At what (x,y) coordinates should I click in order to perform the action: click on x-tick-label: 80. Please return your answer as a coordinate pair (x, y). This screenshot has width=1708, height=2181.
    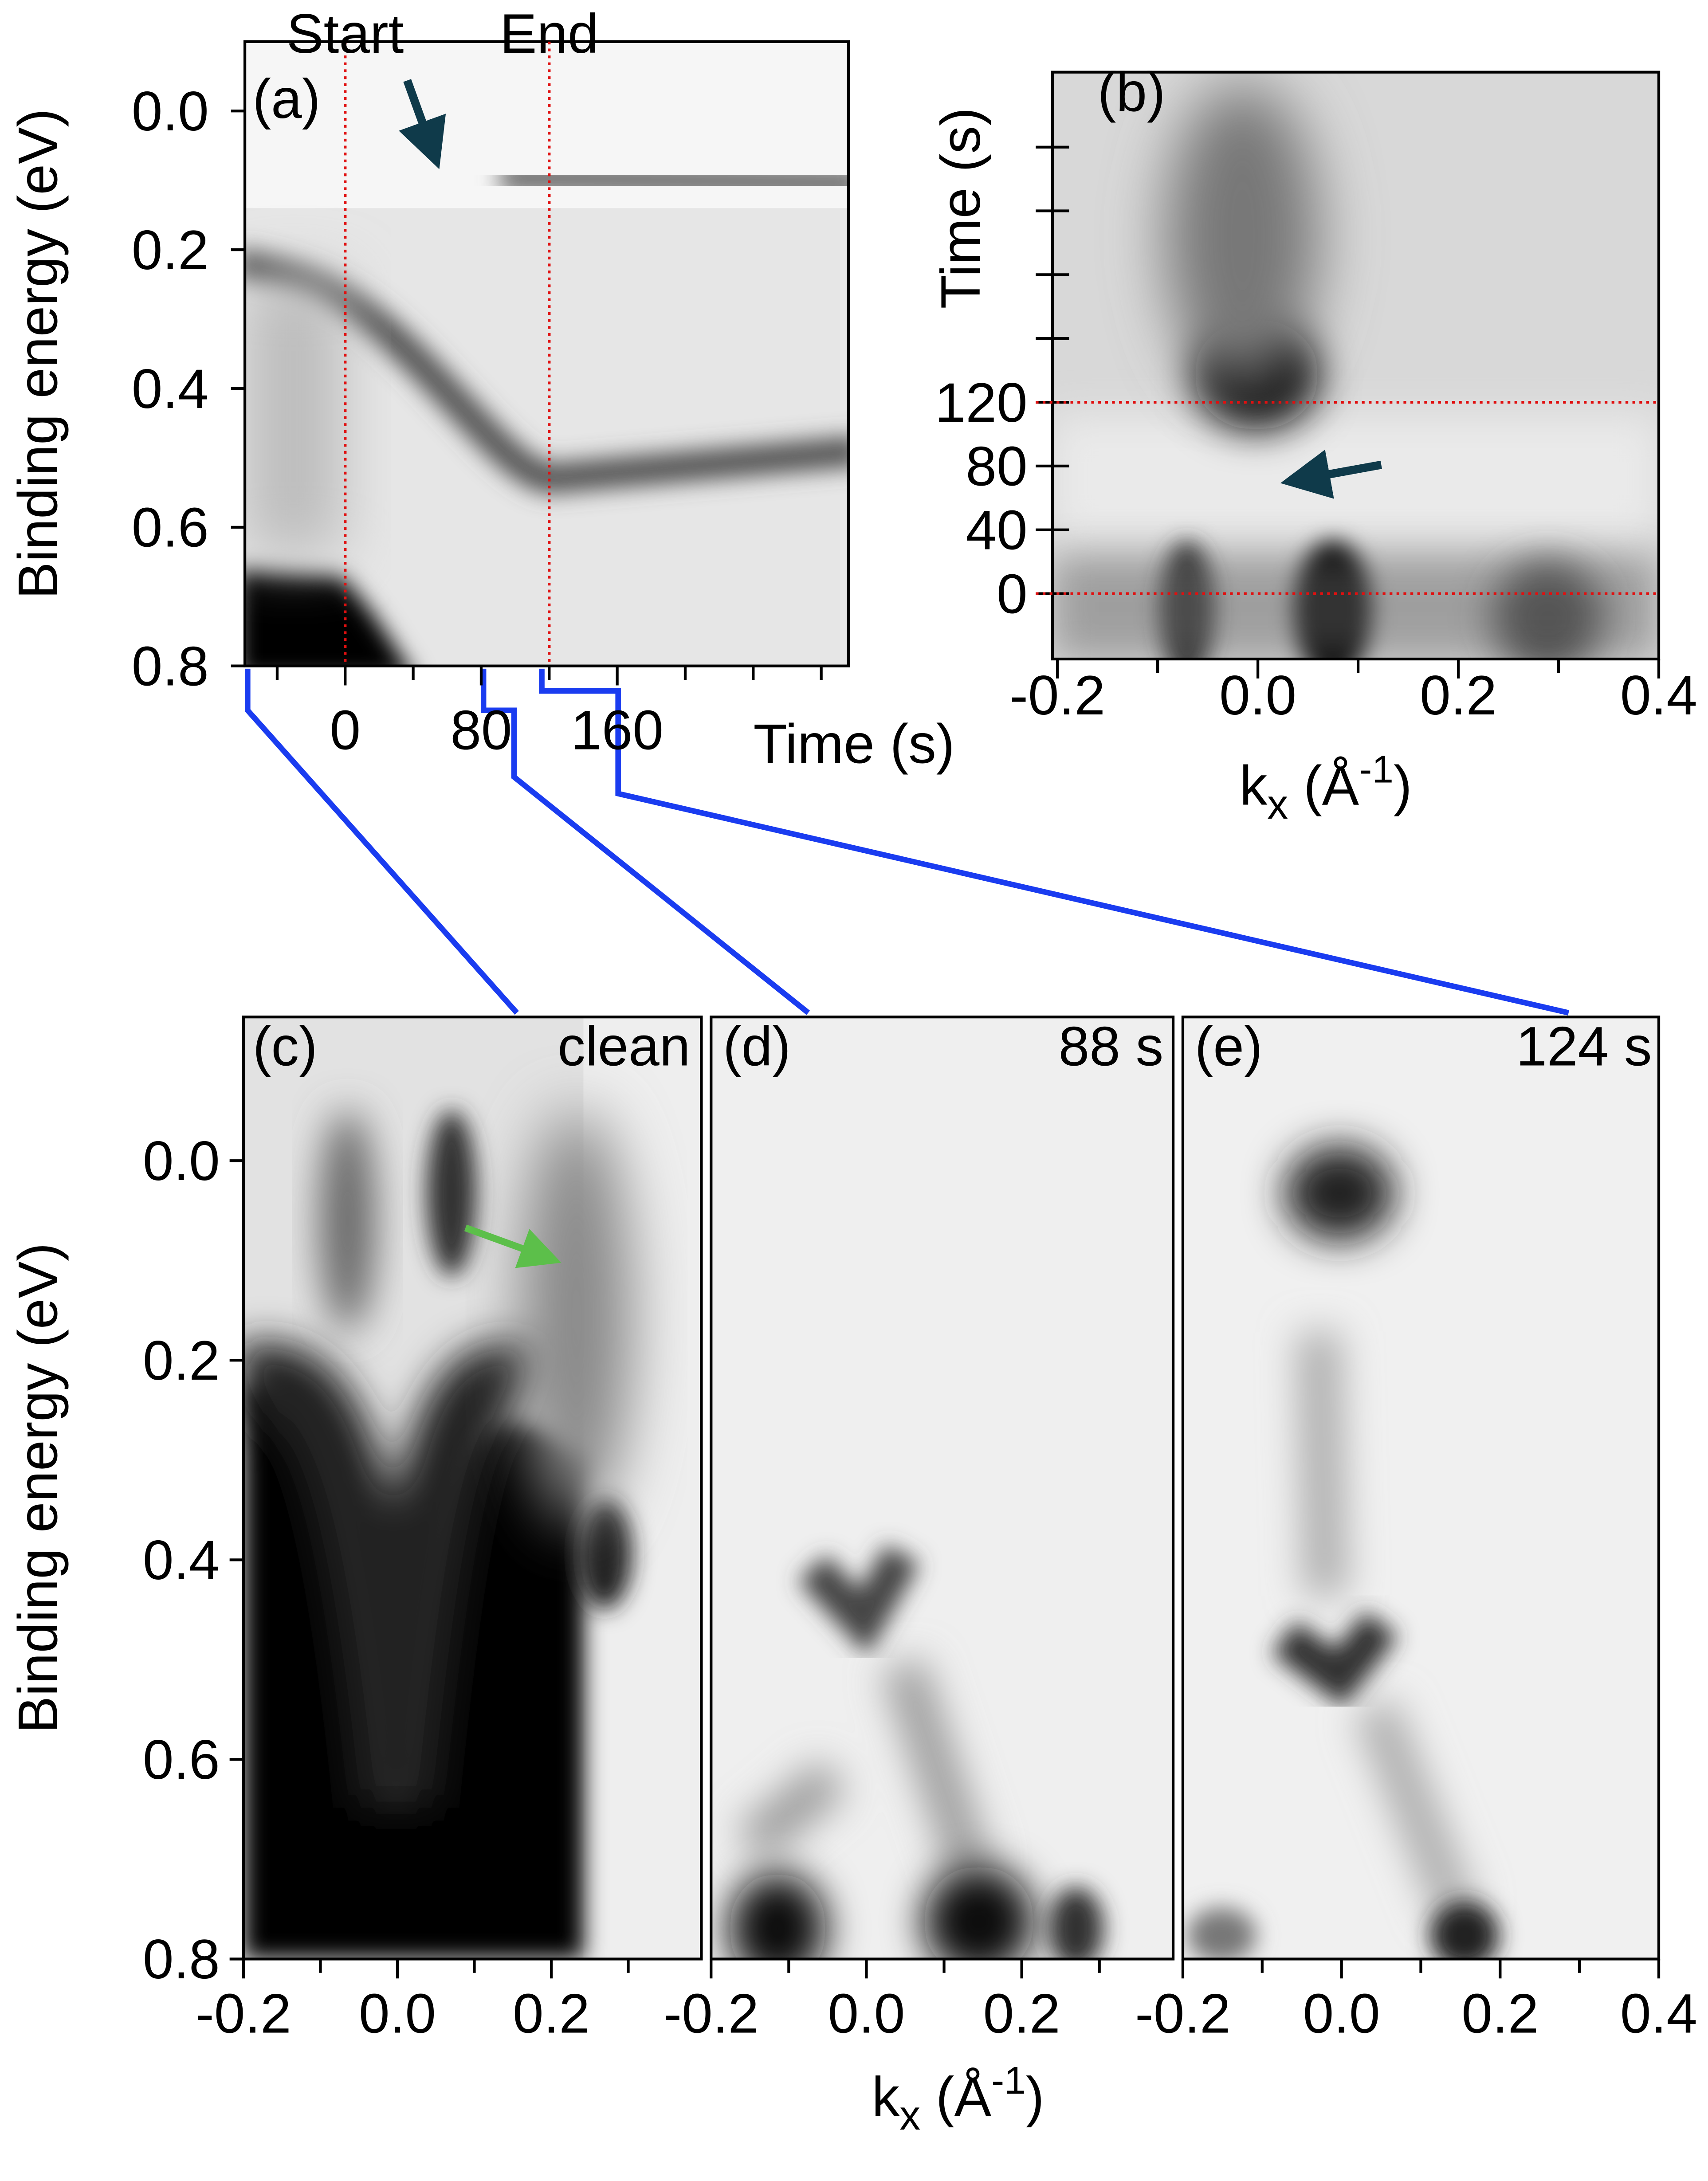
    Looking at the image, I should click on (481, 730).